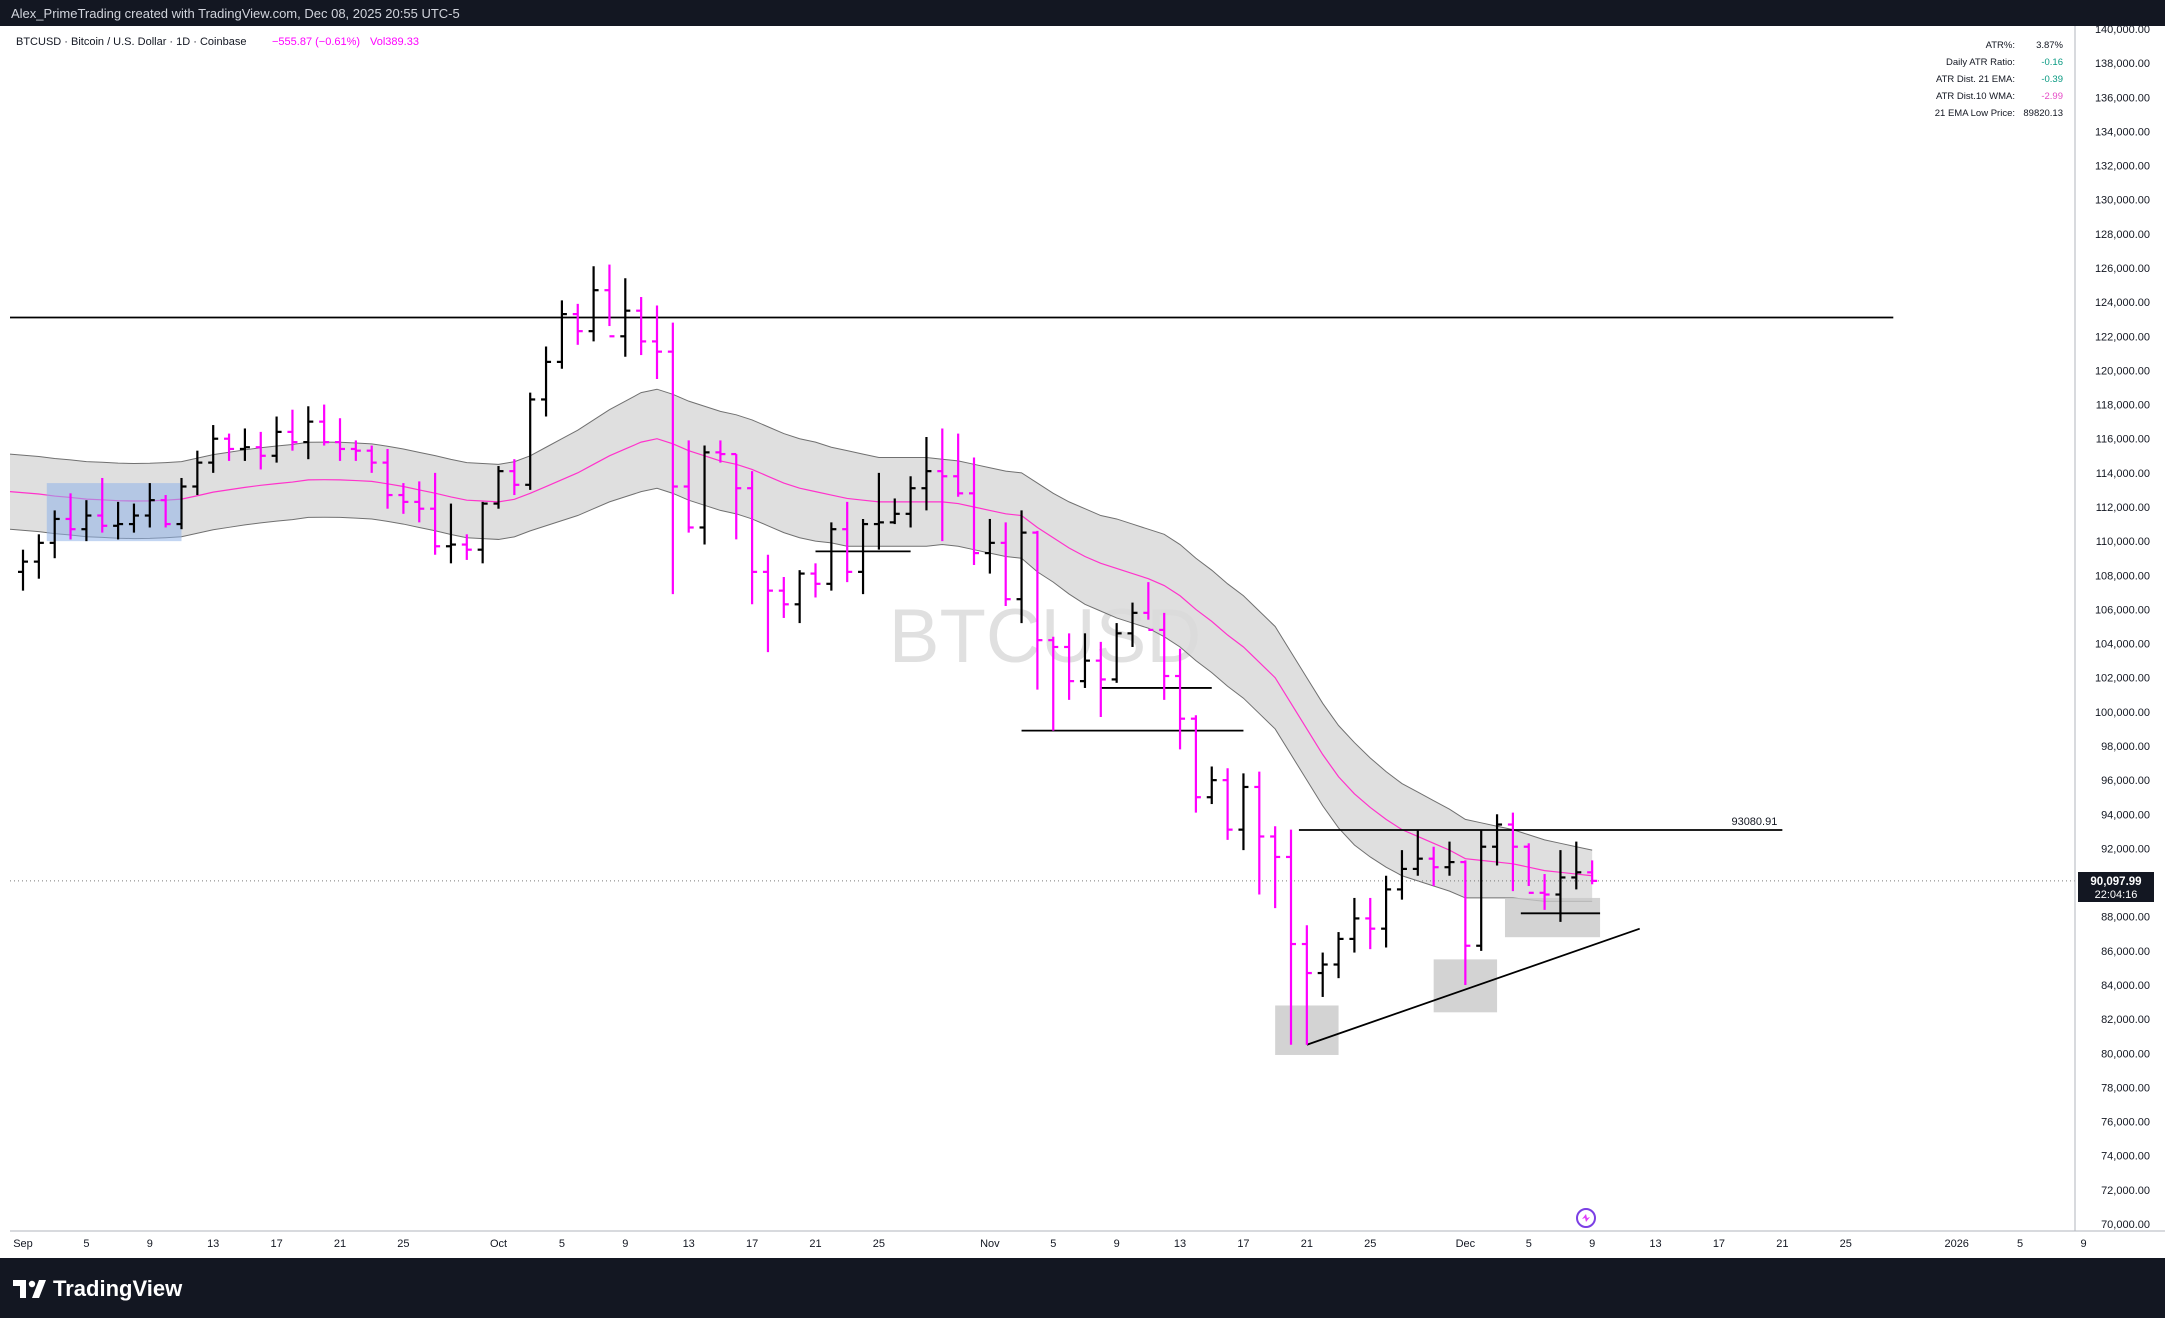  Describe the element at coordinates (118, 1288) in the screenshot. I see `tradingview-logo-text: TradingView` at that location.